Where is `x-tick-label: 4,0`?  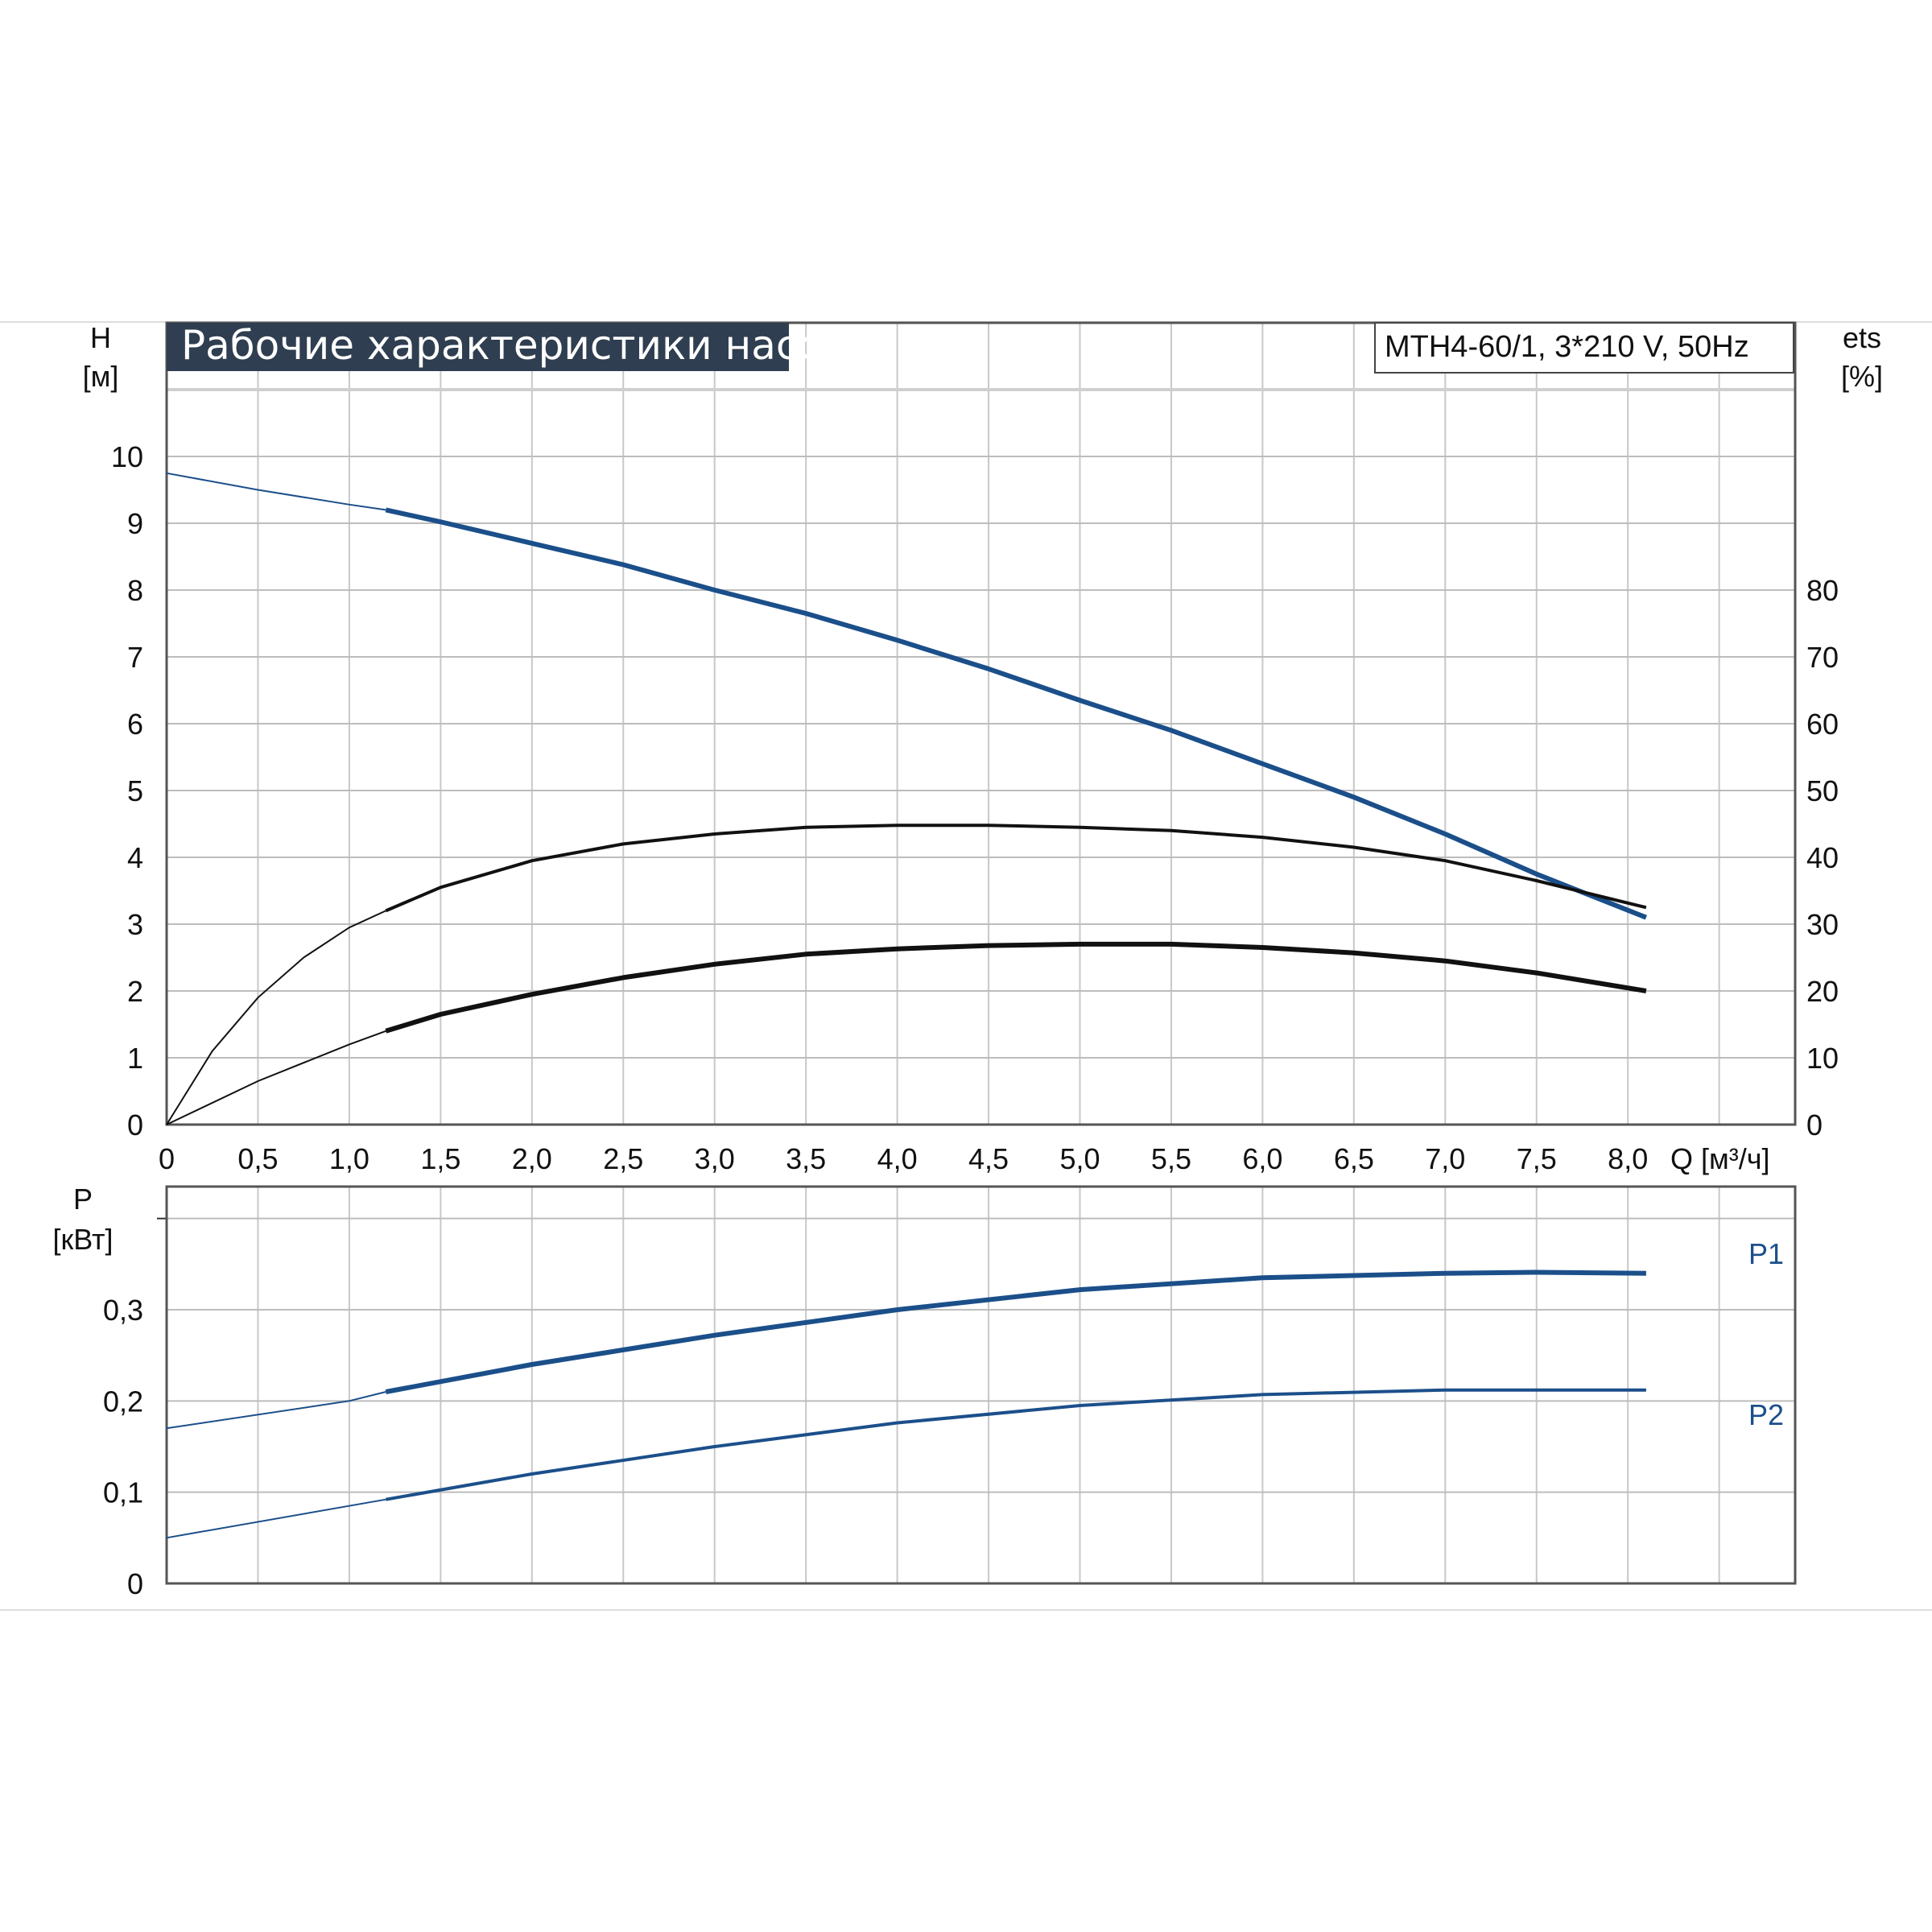 x-tick-label: 4,0 is located at coordinates (897, 1158).